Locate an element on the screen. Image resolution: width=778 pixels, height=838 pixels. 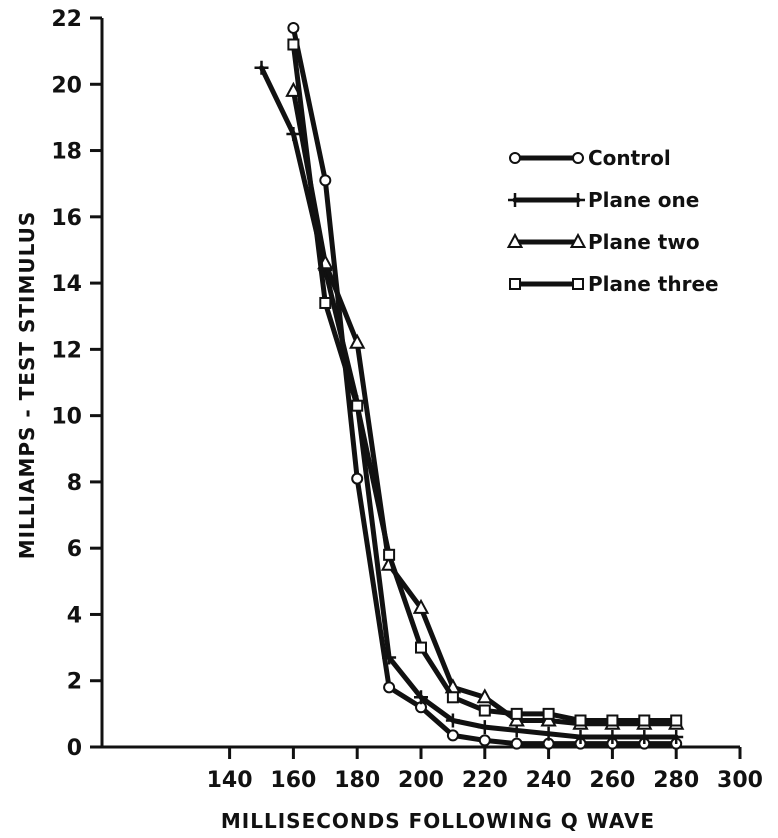
x-tick-label: 240 is located at coordinates (549, 780).